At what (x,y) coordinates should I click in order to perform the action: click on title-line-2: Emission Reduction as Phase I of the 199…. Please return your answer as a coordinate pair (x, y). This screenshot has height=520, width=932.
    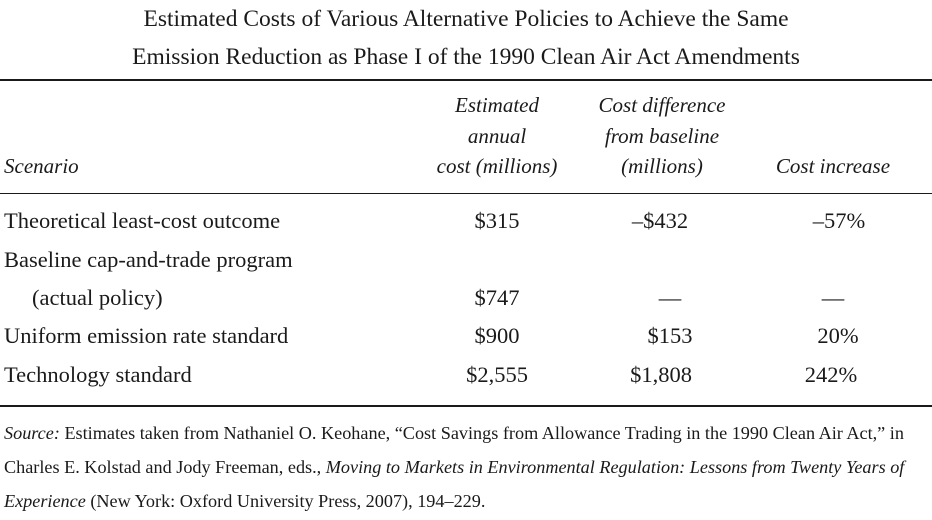
    Looking at the image, I should click on (466, 57).